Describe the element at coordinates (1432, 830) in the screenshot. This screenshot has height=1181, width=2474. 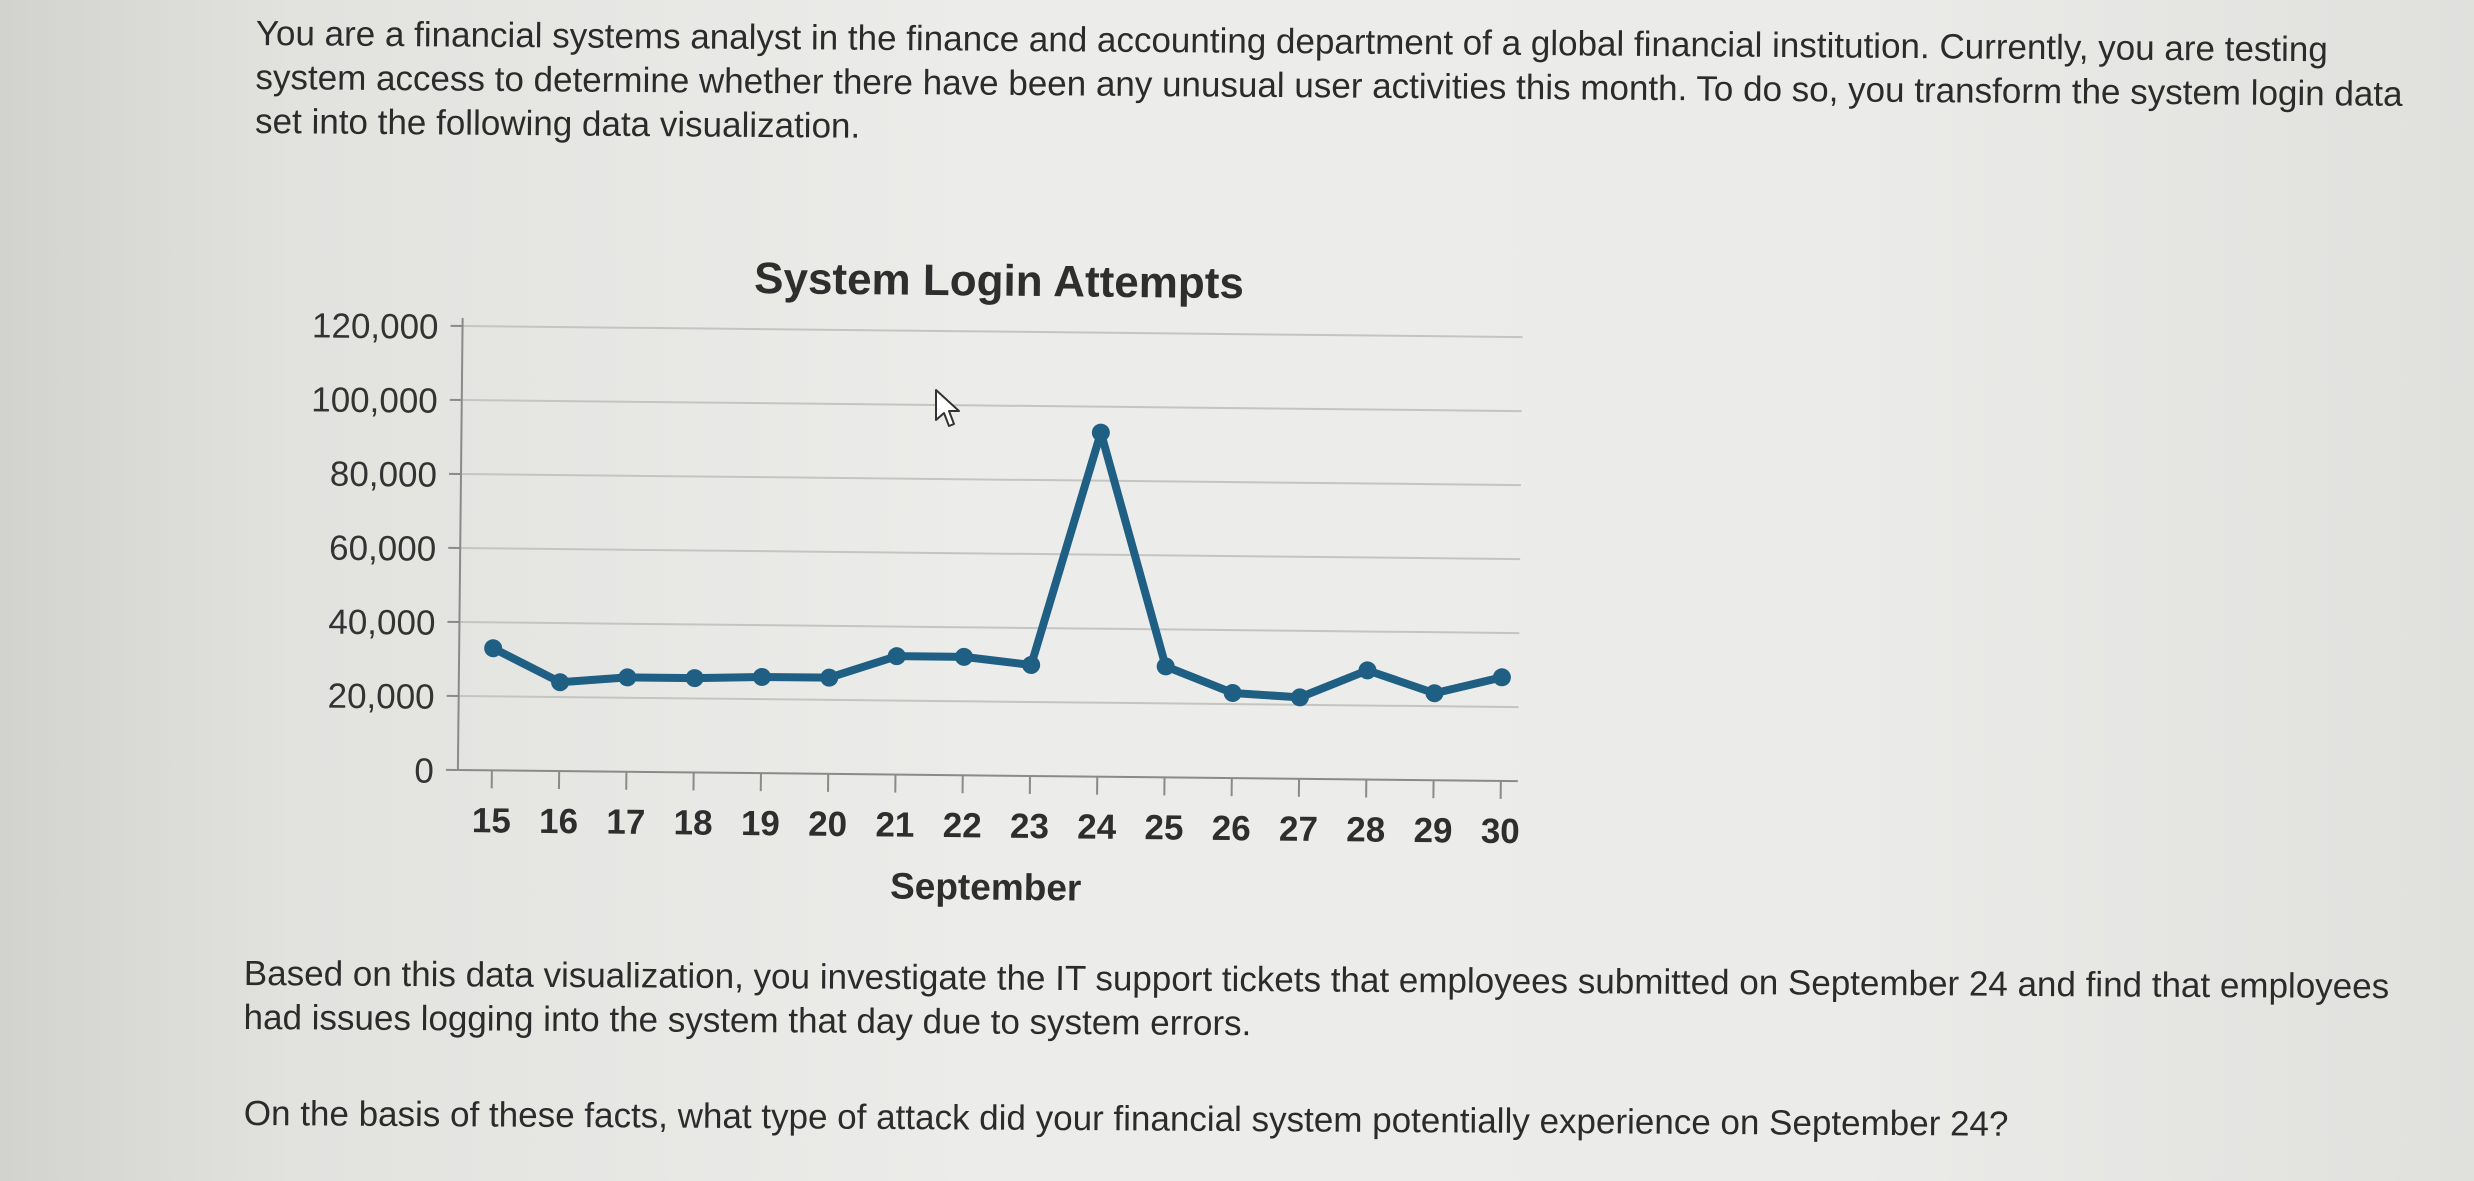
I see `x-tick-label: 29` at that location.